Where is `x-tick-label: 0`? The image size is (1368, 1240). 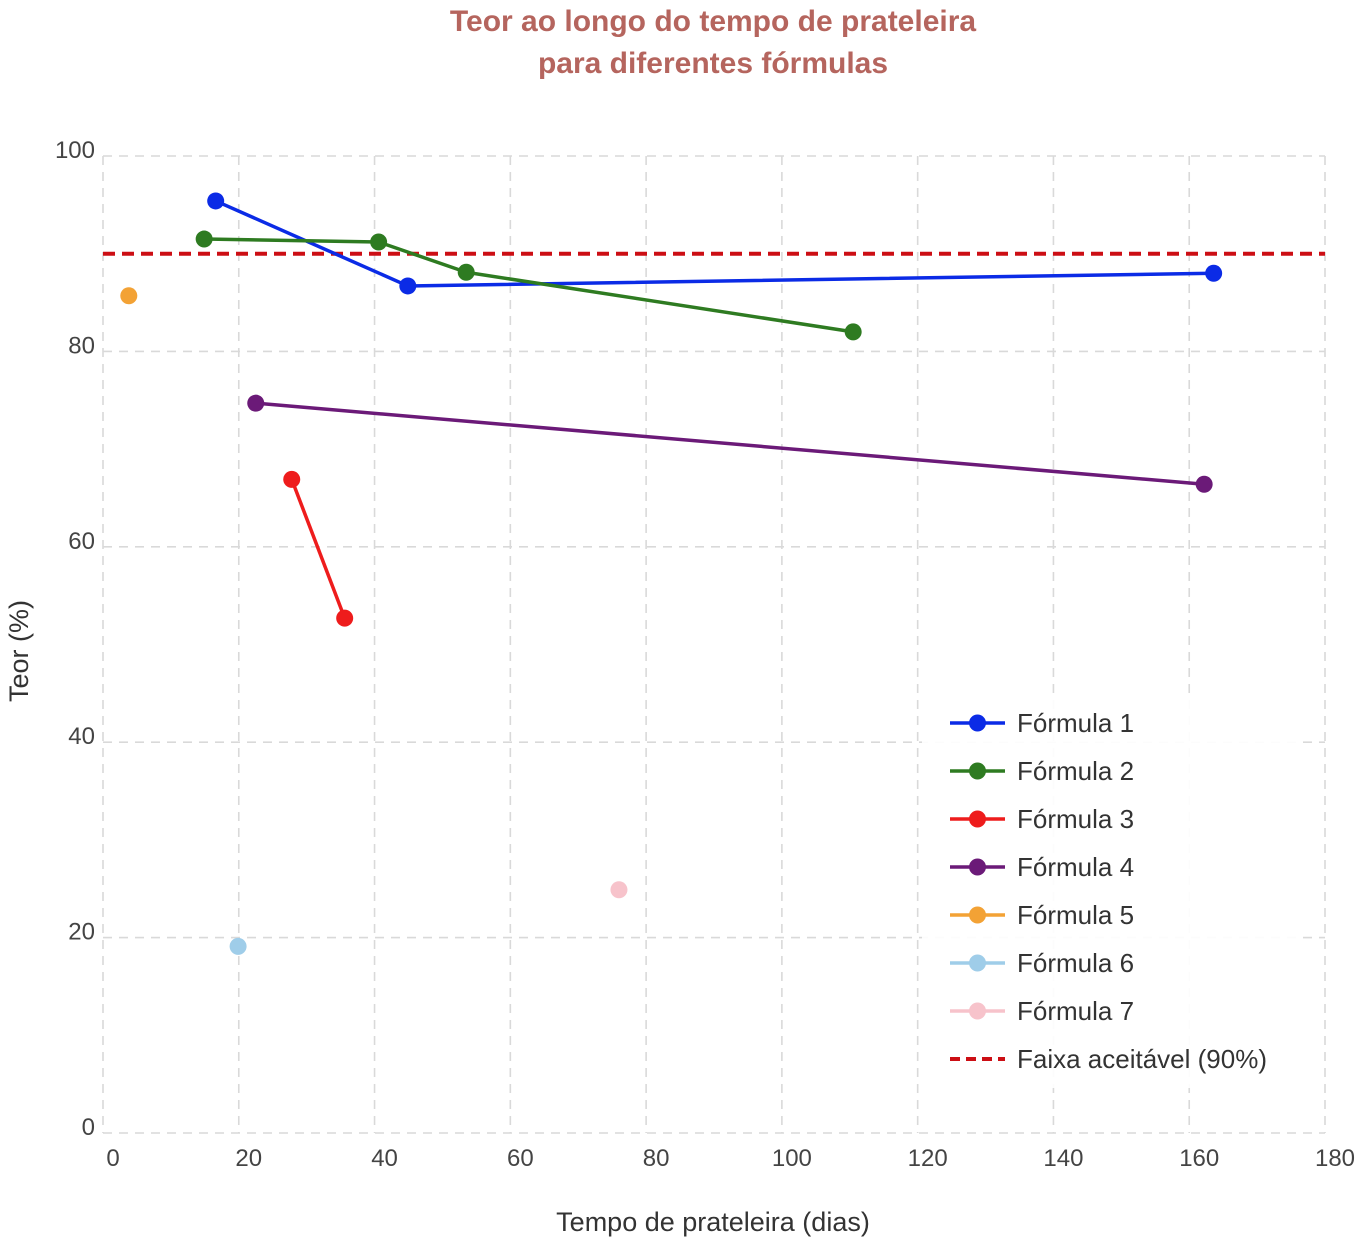 x-tick-label: 0 is located at coordinates (112, 1158).